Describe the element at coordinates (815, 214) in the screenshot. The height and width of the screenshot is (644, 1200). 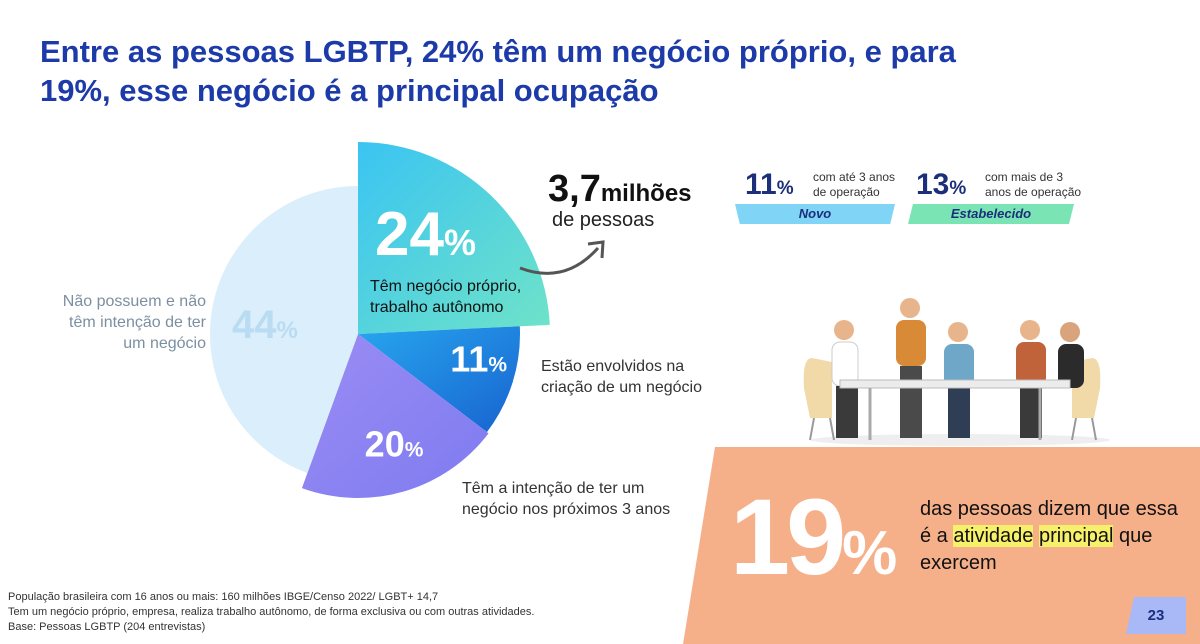
I see `new-business-badge: Novo` at that location.